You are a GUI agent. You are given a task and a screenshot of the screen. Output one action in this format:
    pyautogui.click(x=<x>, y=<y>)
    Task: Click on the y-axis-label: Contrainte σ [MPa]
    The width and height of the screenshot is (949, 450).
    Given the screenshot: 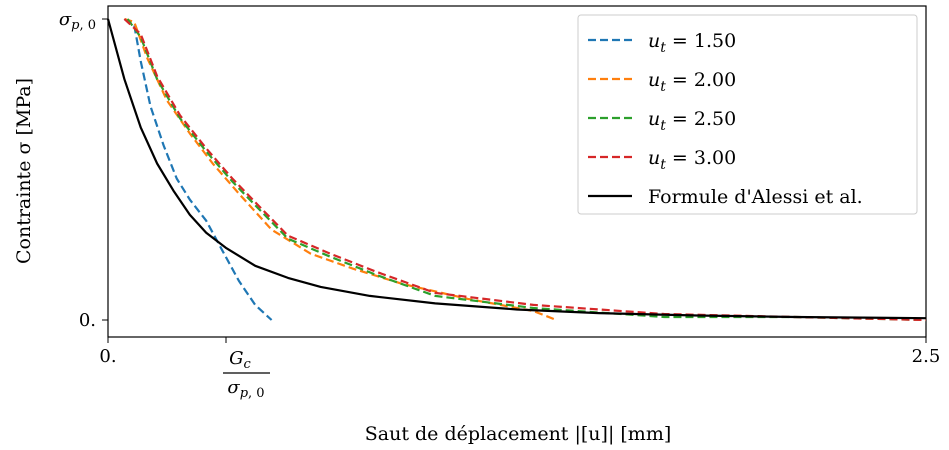 What is the action you would take?
    pyautogui.click(x=24, y=171)
    